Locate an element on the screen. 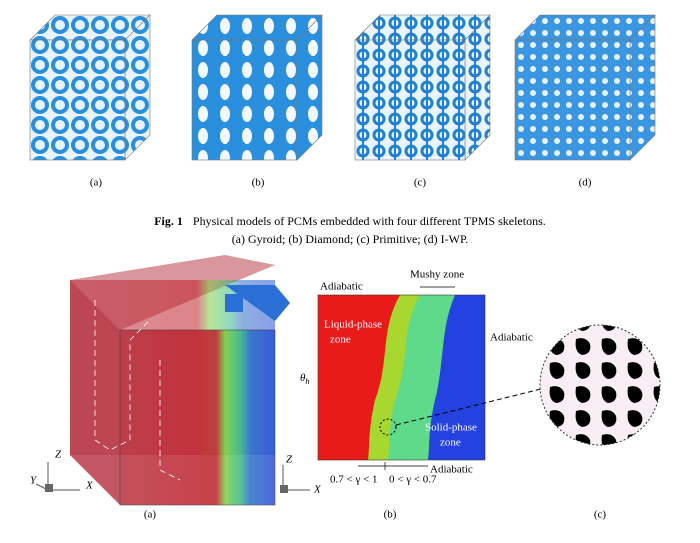  panel-label: (d) is located at coordinates (585, 183).